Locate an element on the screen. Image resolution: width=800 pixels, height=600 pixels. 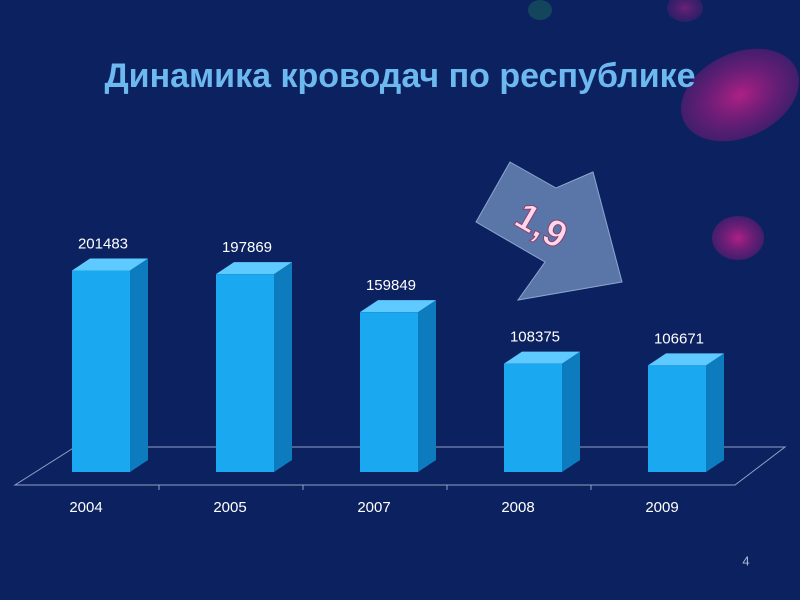
value-label: 159849 is located at coordinates (391, 285).